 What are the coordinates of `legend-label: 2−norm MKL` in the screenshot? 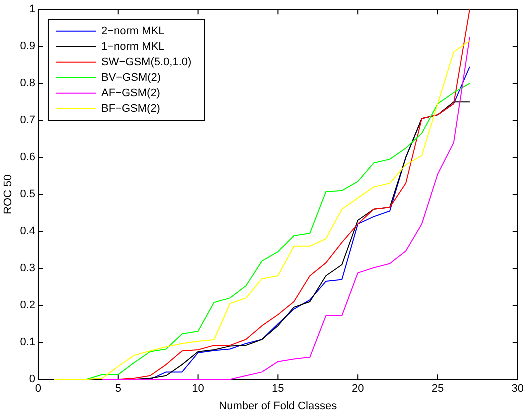 It's located at (133, 31).